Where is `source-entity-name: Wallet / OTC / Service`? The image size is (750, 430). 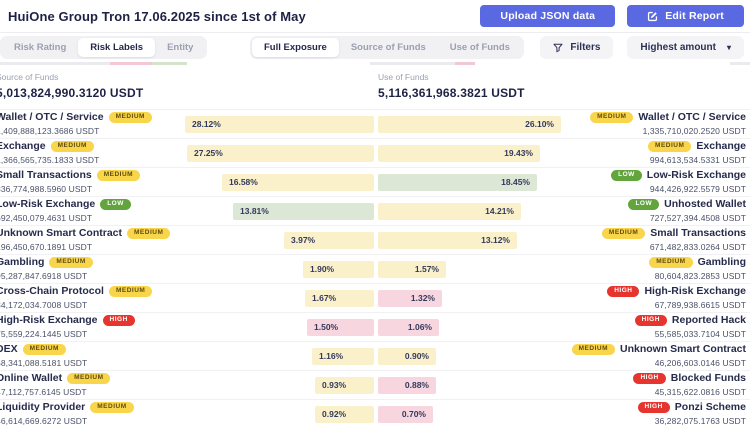
source-entity-name: Wallet / OTC / Service is located at coordinates (52, 116).